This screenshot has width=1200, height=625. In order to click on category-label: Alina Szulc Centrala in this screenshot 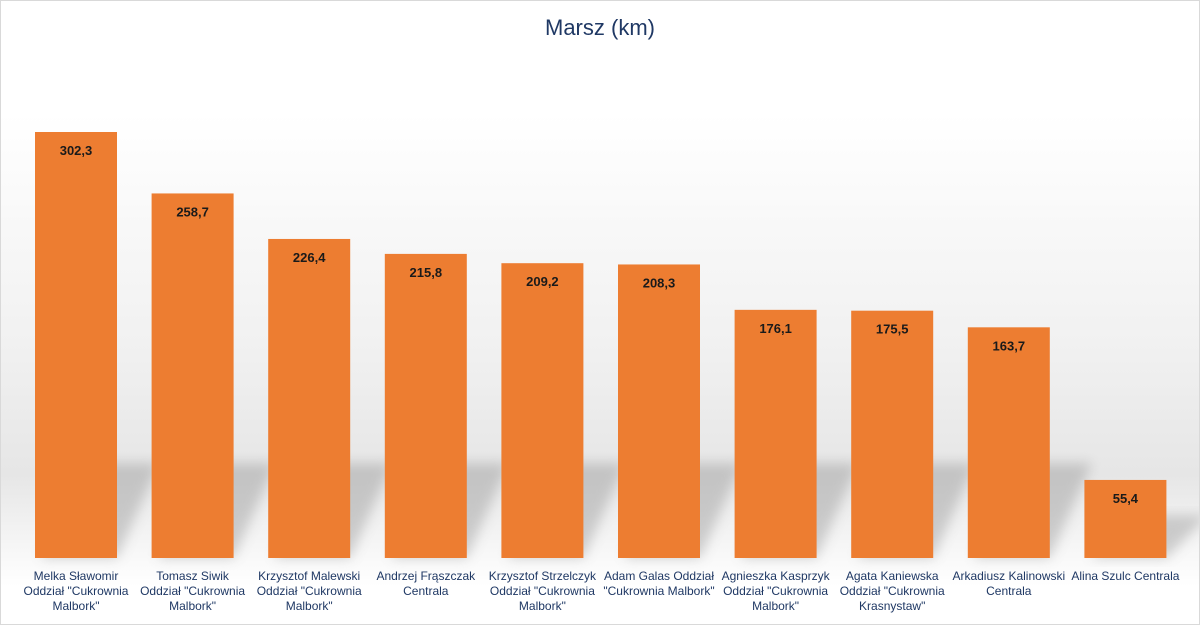, I will do `click(1125, 576)`.